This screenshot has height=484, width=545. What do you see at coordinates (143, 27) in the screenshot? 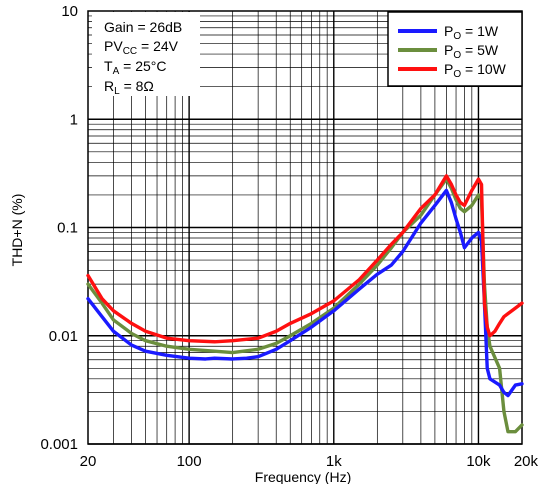
I see `gain-condition: Gain = 26dB` at bounding box center [143, 27].